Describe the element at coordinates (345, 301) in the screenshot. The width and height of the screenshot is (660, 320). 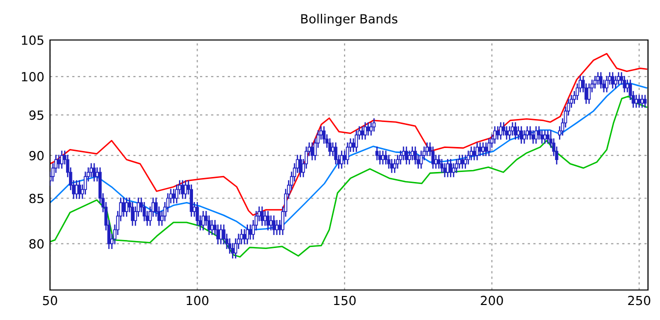
I see `x-tick-label: 150` at that location.